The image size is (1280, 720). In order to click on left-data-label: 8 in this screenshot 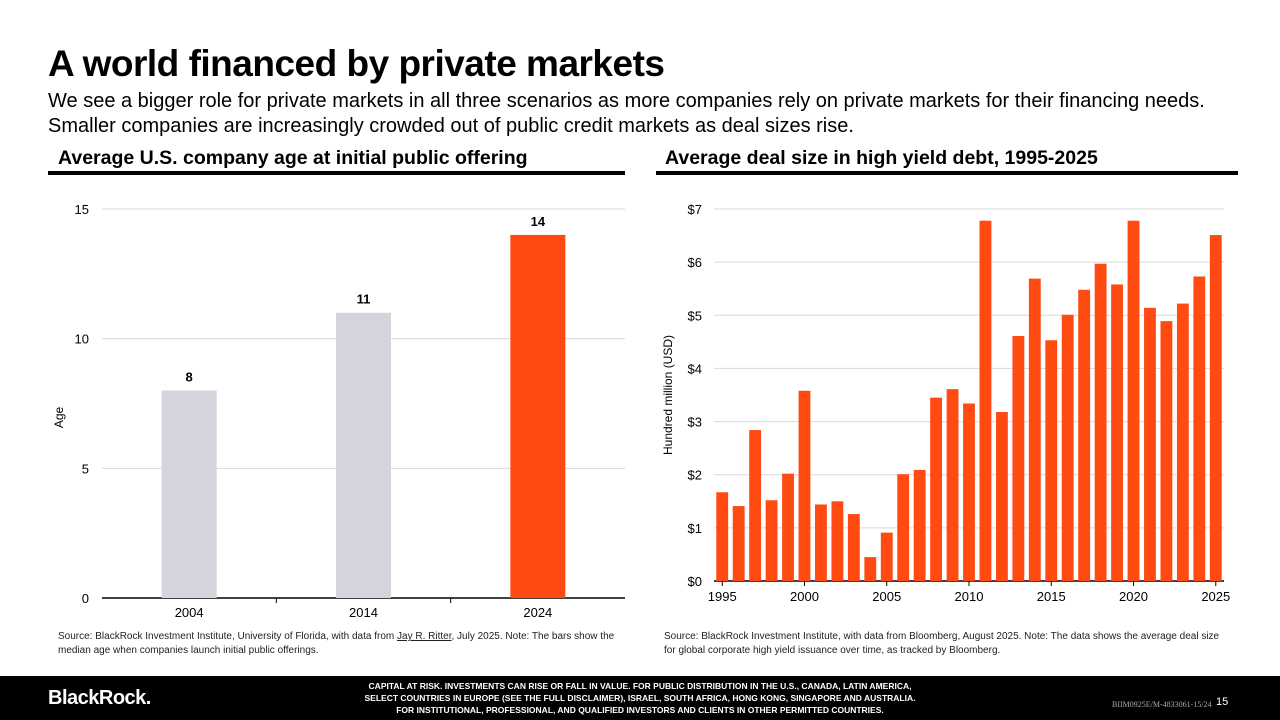, I will do `click(189, 377)`.